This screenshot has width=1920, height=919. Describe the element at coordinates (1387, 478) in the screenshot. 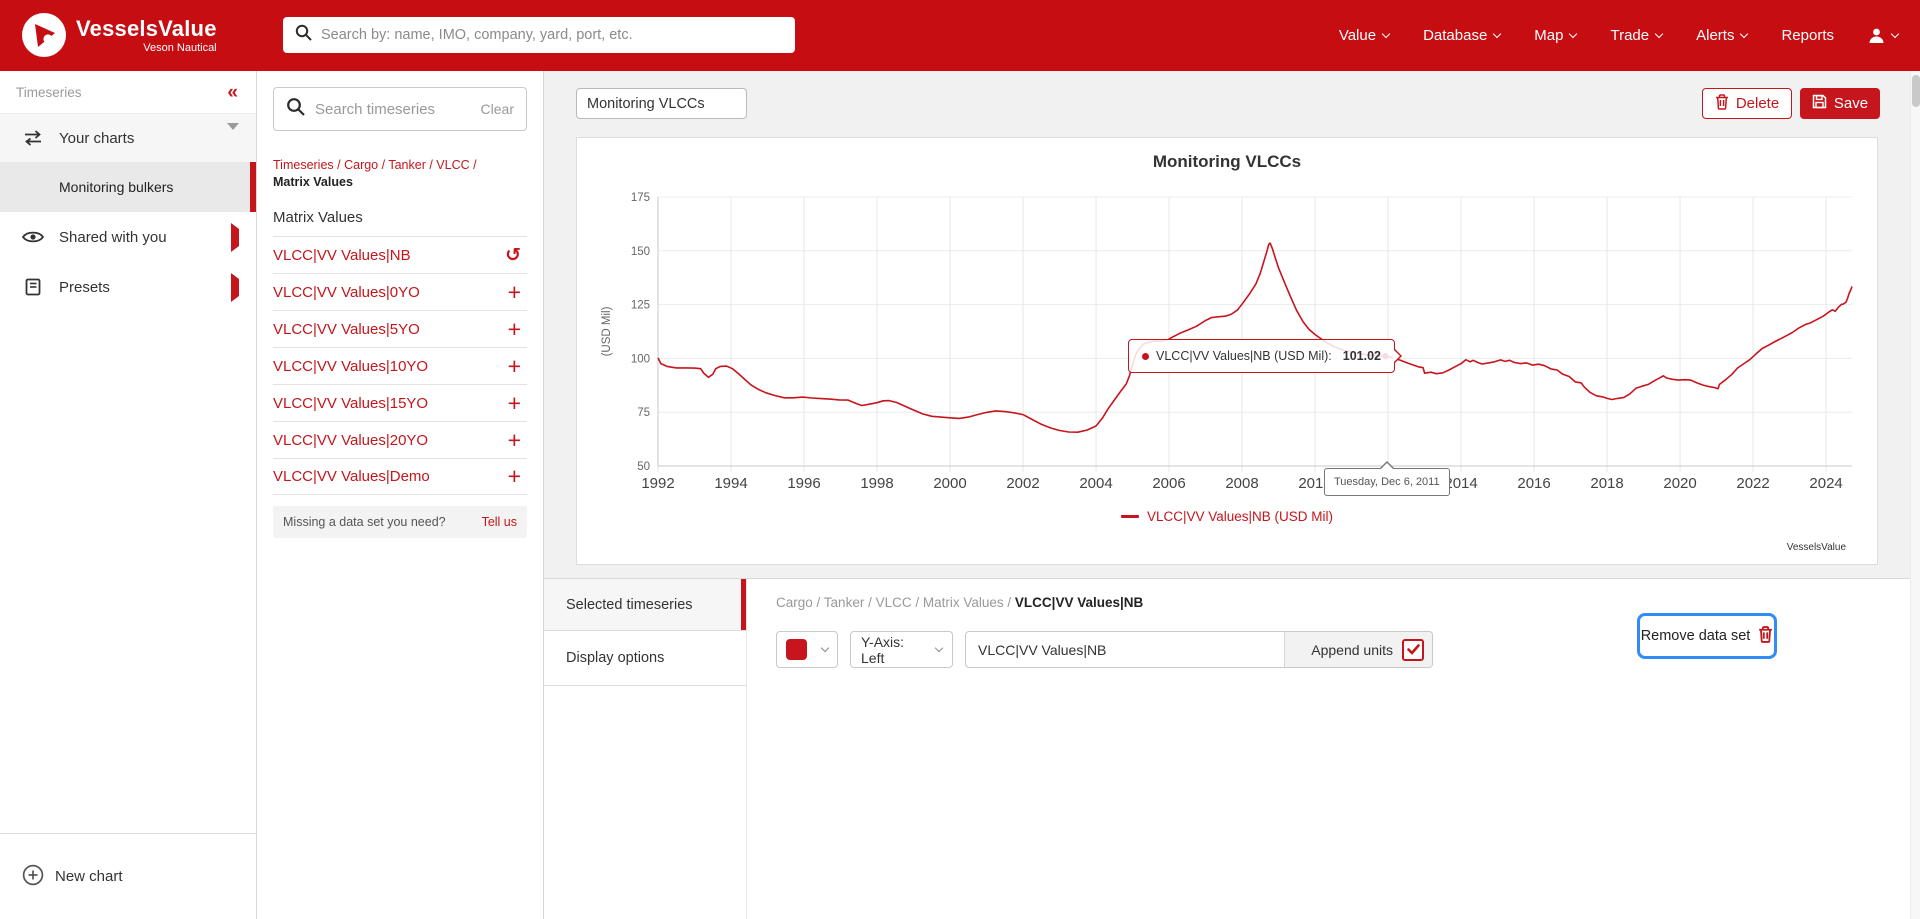

I see `axis-date-tooltip: Tuesday, Dec 6, 2011` at that location.